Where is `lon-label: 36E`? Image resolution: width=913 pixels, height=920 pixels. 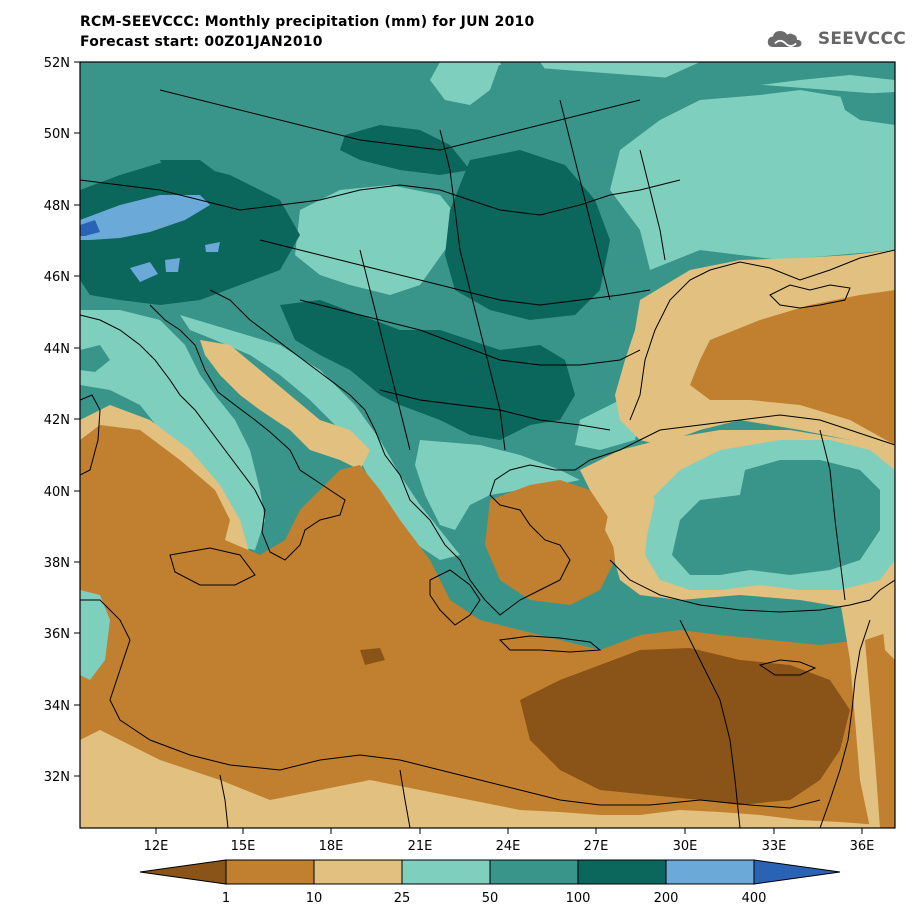 lon-label: 36E is located at coordinates (862, 846).